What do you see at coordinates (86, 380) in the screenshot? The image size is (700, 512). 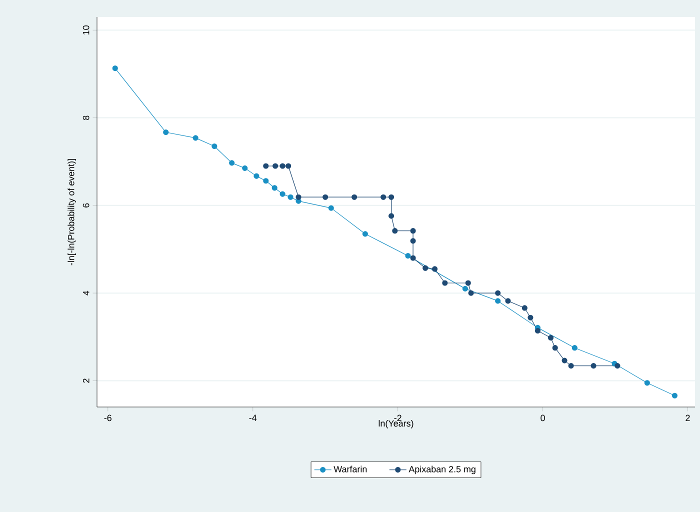 I see `y-tick-label: 2` at bounding box center [86, 380].